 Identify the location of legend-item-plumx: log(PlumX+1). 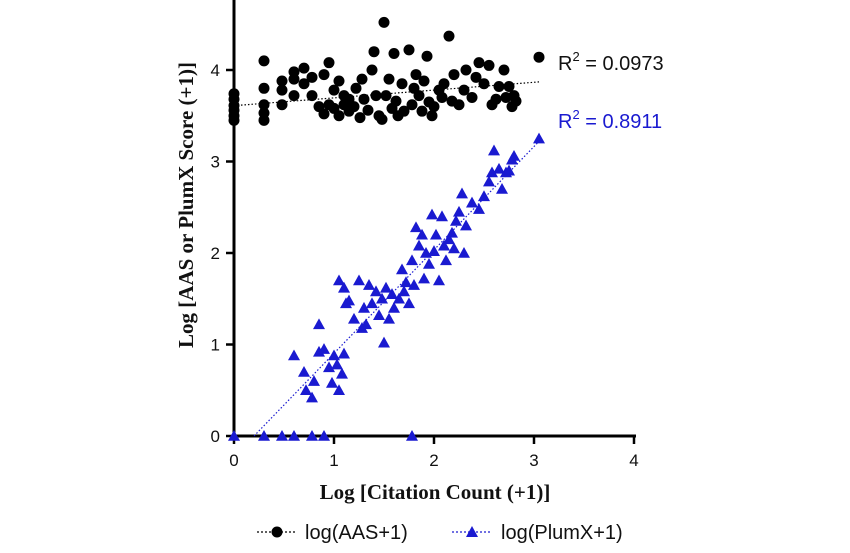
(537, 533).